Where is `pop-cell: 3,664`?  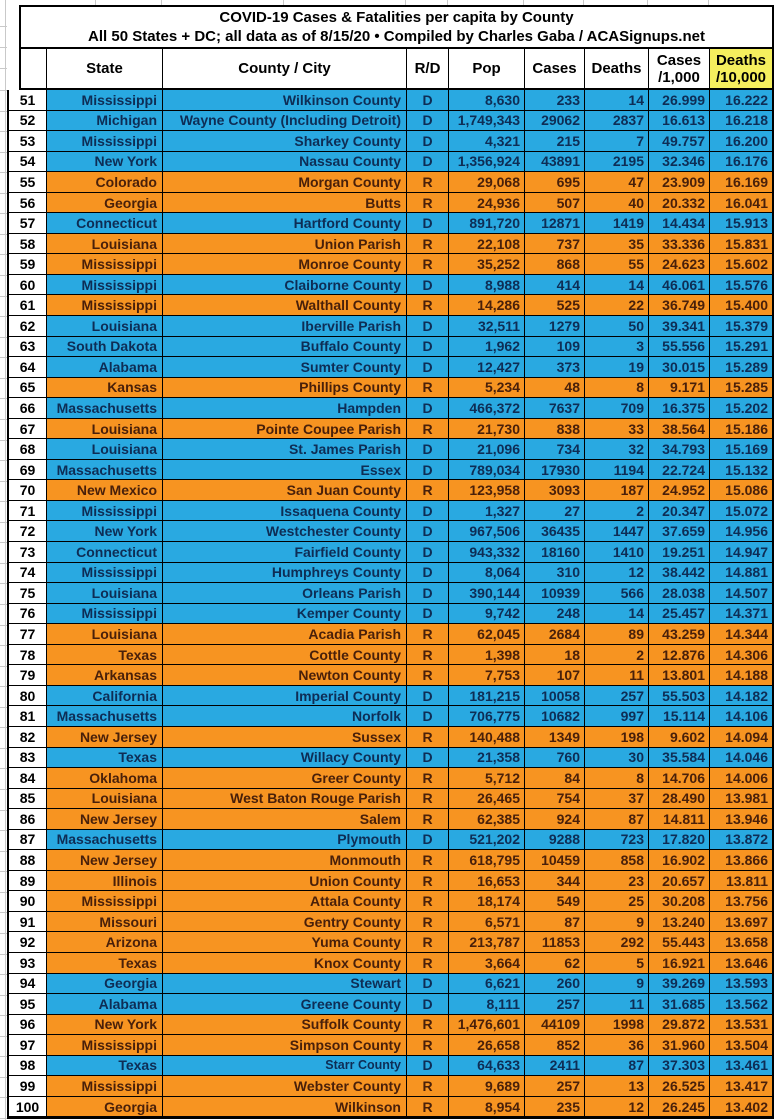 pop-cell: 3,664 is located at coordinates (487, 963).